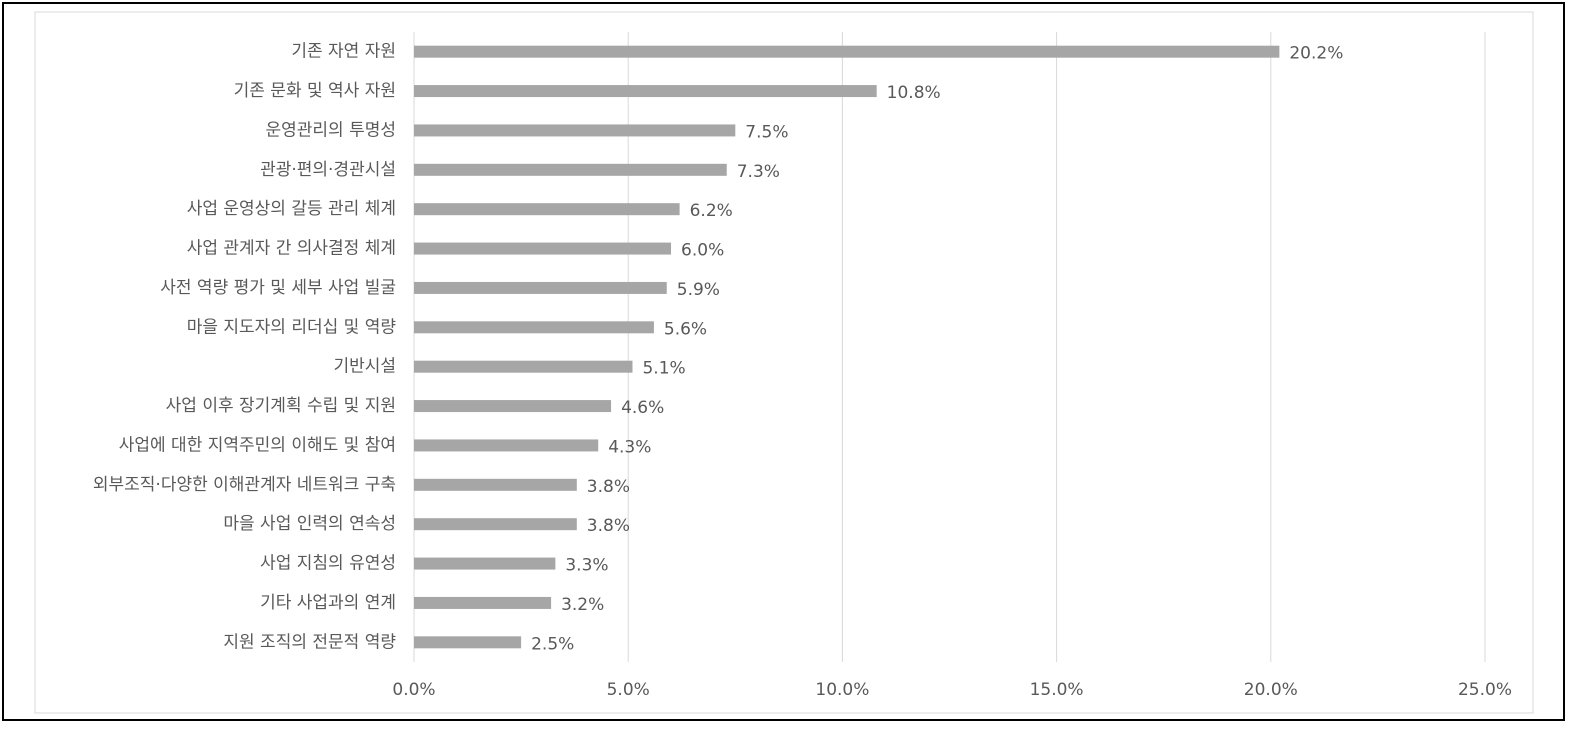  I want to click on y-tick-label: 기타 사업과의 연계, so click(328, 603).